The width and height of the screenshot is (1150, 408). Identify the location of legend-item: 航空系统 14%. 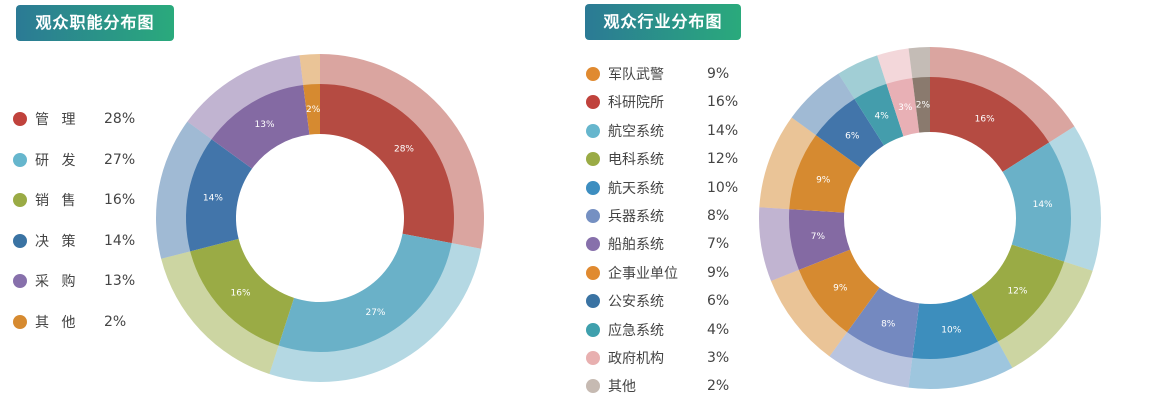
(662, 131).